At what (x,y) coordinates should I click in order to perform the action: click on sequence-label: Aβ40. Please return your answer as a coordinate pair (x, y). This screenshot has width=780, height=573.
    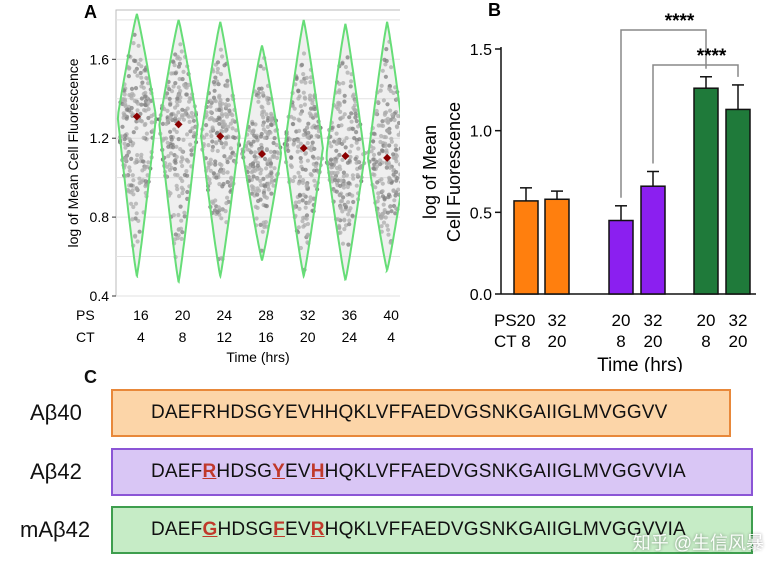
    Looking at the image, I should click on (56, 412).